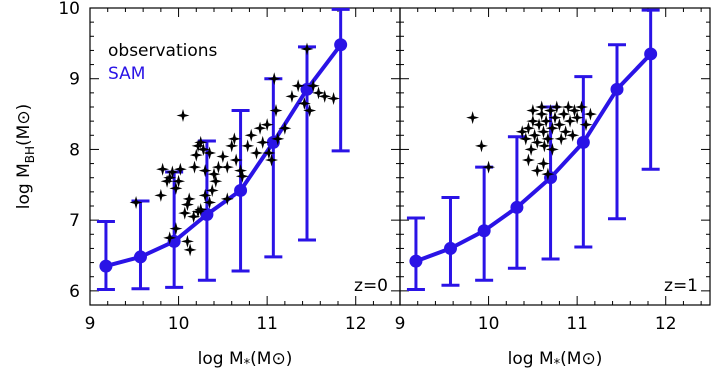 Image resolution: width=715 pixels, height=380 pixels. I want to click on y-tick-label: 10, so click(69, 9).